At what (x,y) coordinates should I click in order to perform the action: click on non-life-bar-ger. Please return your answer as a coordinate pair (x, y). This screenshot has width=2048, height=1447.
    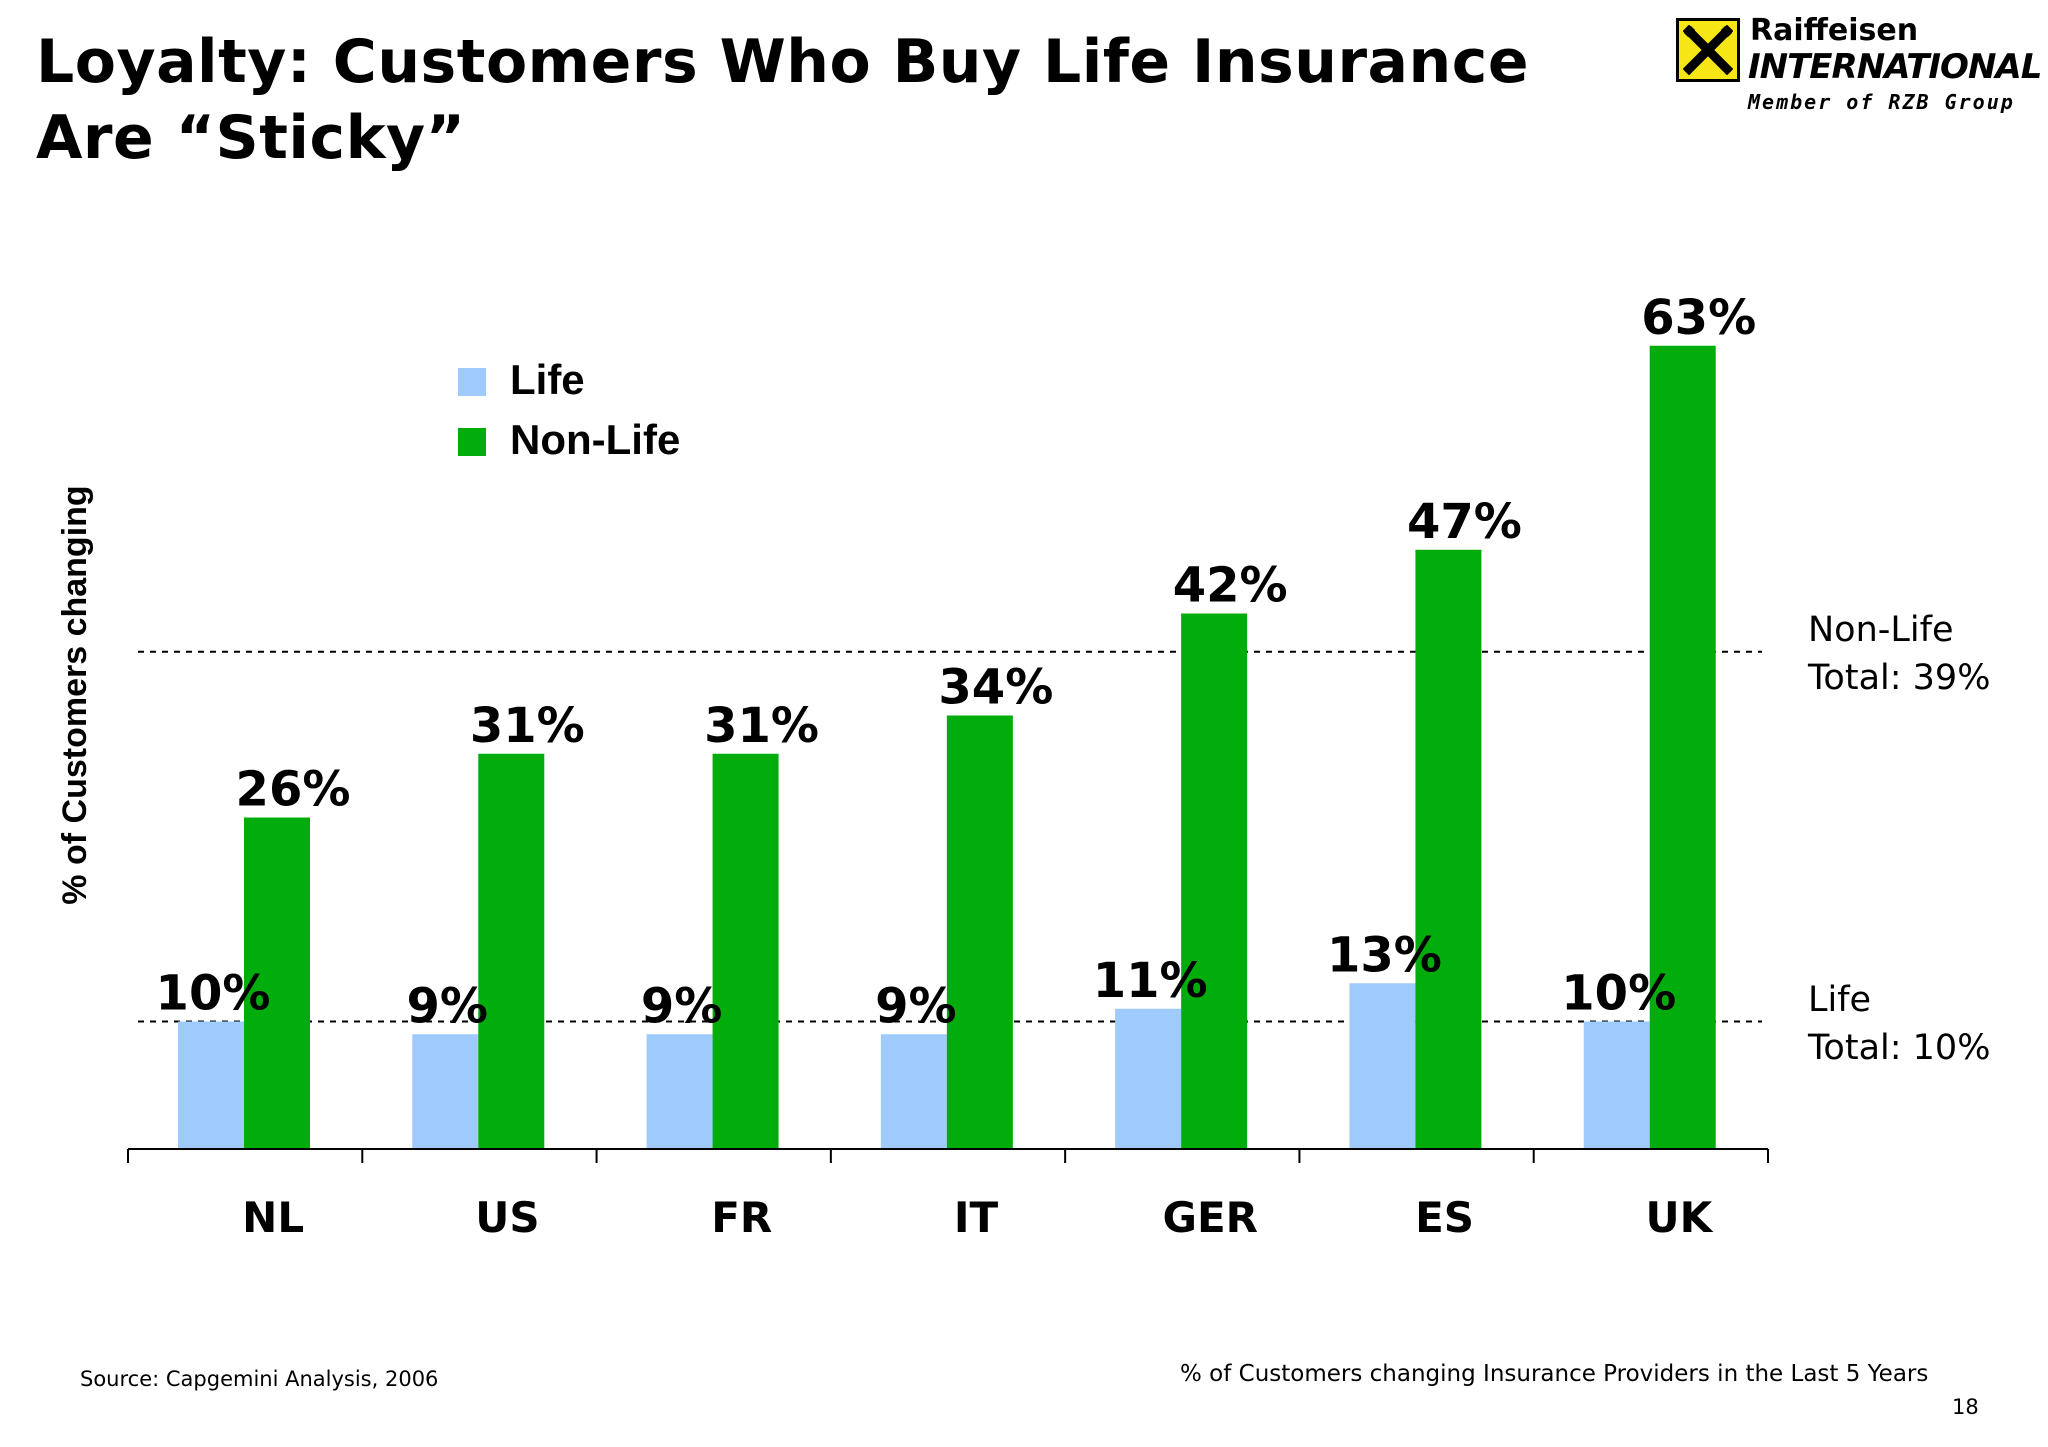
    Looking at the image, I should click on (1214, 881).